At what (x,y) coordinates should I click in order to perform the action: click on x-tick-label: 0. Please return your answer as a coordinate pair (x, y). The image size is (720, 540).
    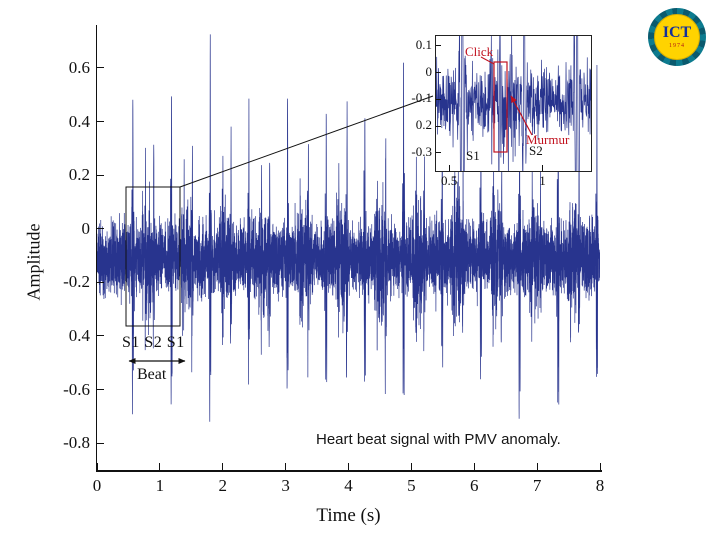
    Looking at the image, I should click on (97, 485).